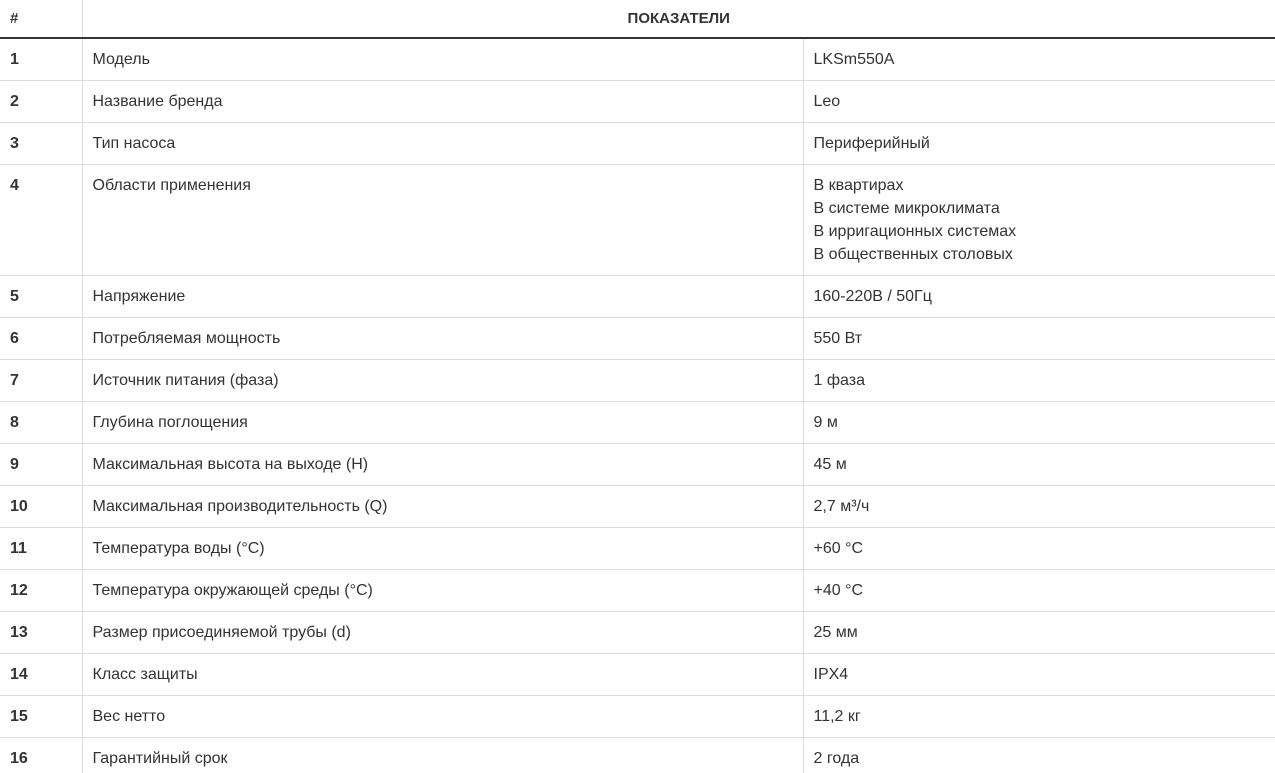  I want to click on row-number: 5, so click(41, 296).